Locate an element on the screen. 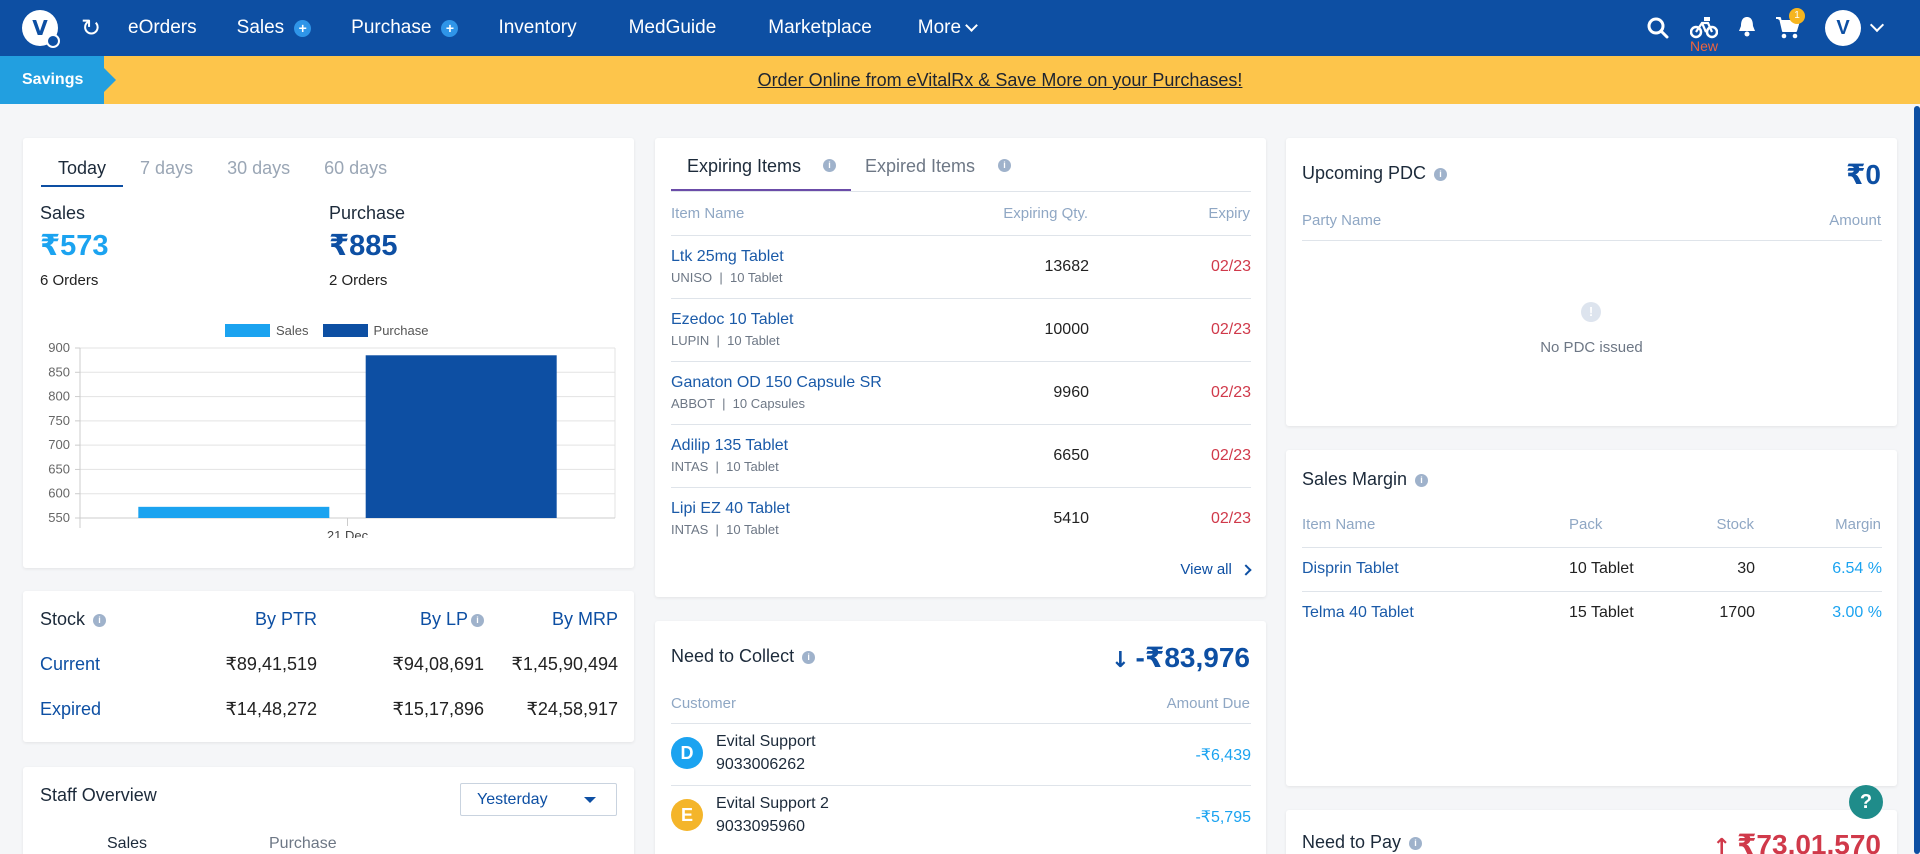 This screenshot has height=854, width=1920. tab-7-days: 7 days is located at coordinates (167, 168).